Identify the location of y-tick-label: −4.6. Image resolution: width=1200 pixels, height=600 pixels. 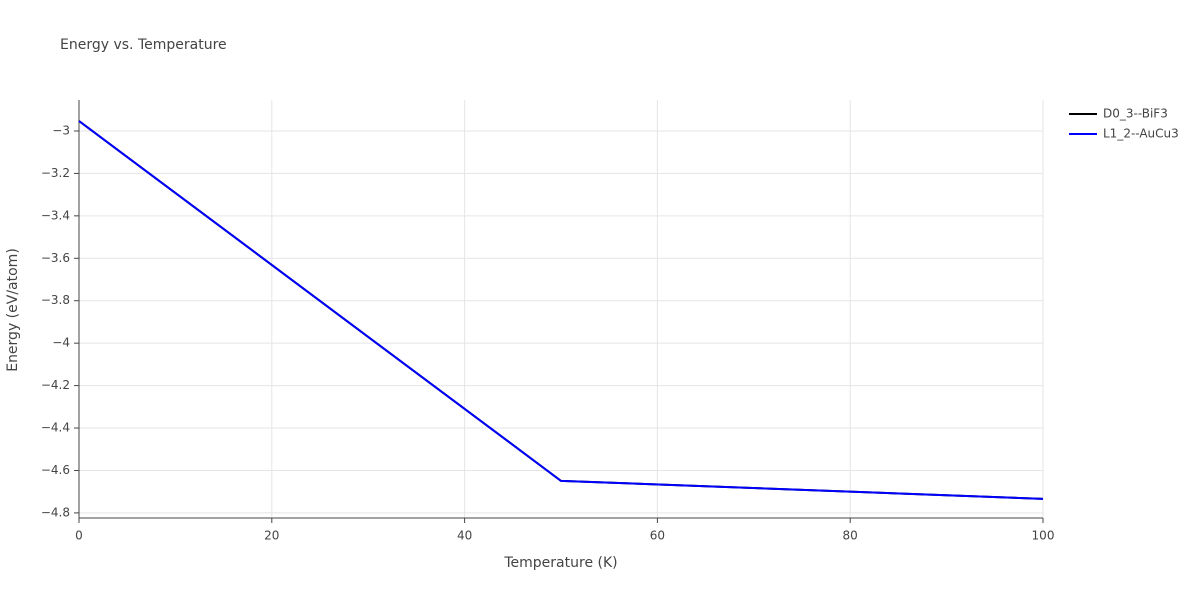
(55, 470).